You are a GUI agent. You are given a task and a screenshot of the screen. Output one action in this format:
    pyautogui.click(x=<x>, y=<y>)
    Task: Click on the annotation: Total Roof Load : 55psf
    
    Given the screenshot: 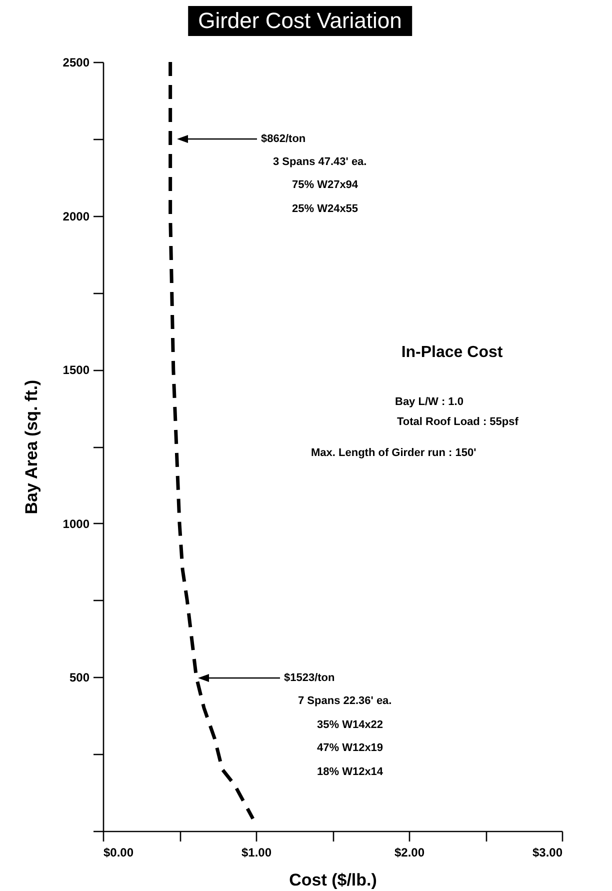 What is the action you would take?
    pyautogui.click(x=458, y=422)
    